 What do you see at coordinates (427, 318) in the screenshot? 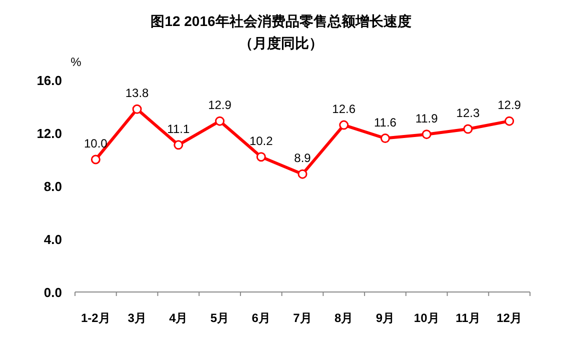
I see `x-tick-label: 10月` at bounding box center [427, 318].